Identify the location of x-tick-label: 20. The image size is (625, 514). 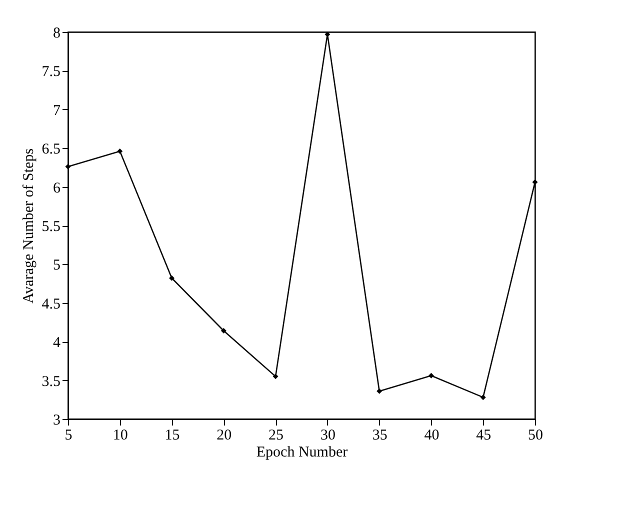
(224, 436).